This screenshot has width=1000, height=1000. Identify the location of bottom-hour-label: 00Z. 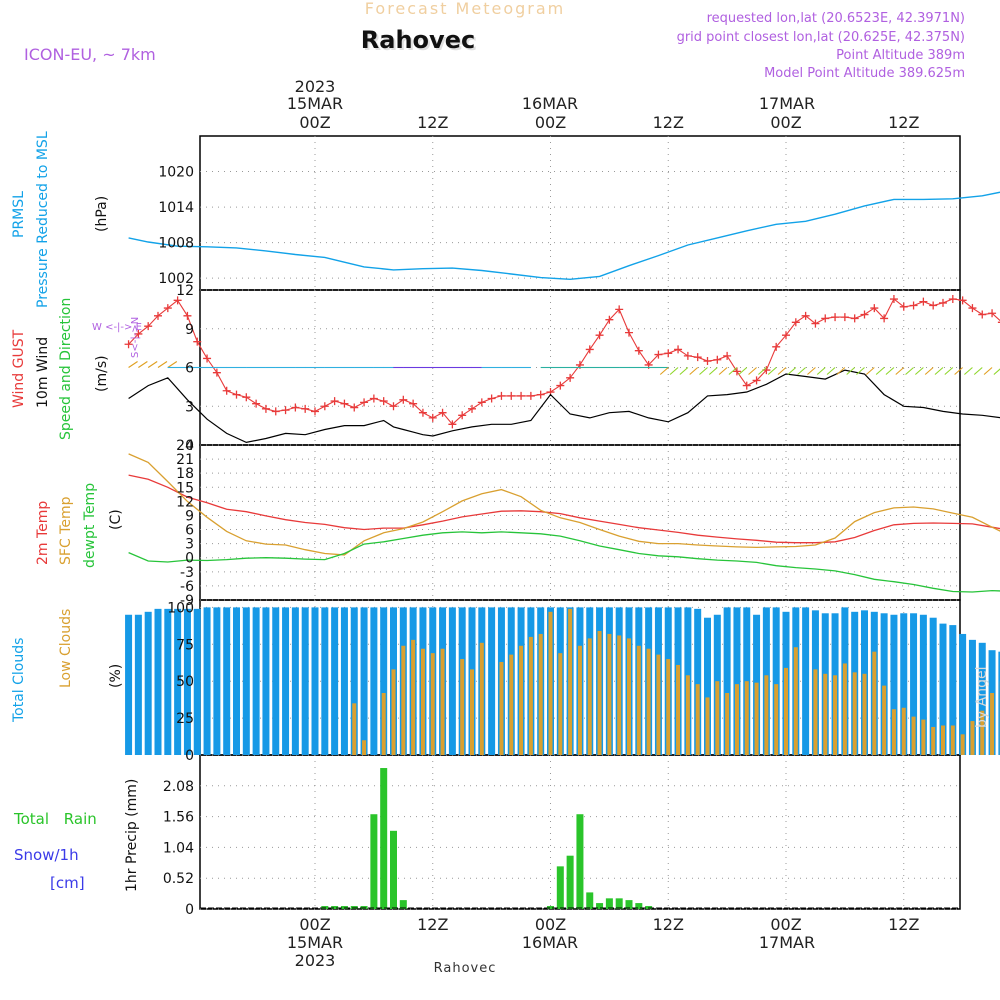
(550, 924).